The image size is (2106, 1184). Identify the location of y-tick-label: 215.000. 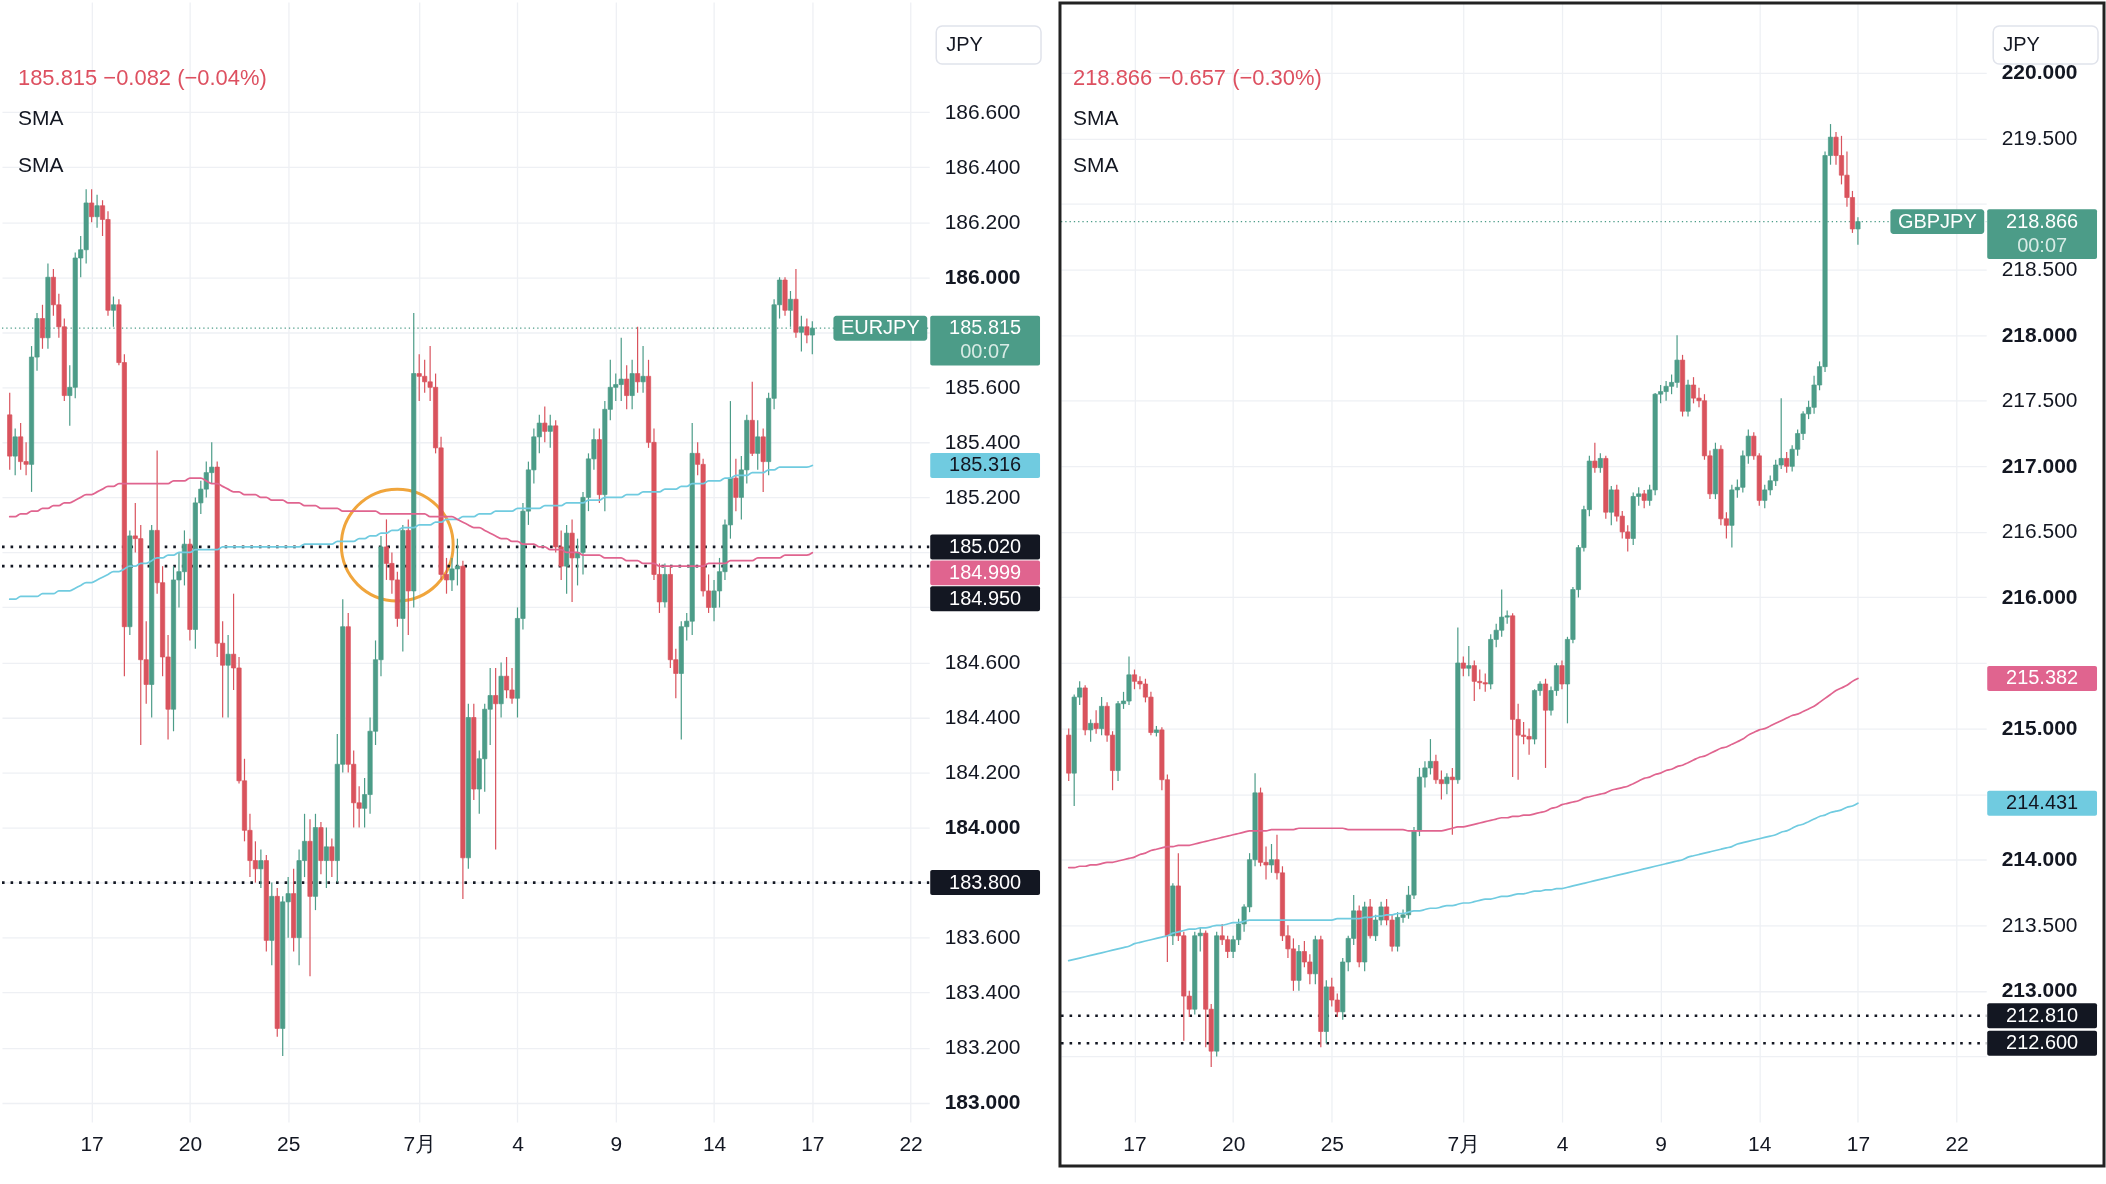
(2039, 728).